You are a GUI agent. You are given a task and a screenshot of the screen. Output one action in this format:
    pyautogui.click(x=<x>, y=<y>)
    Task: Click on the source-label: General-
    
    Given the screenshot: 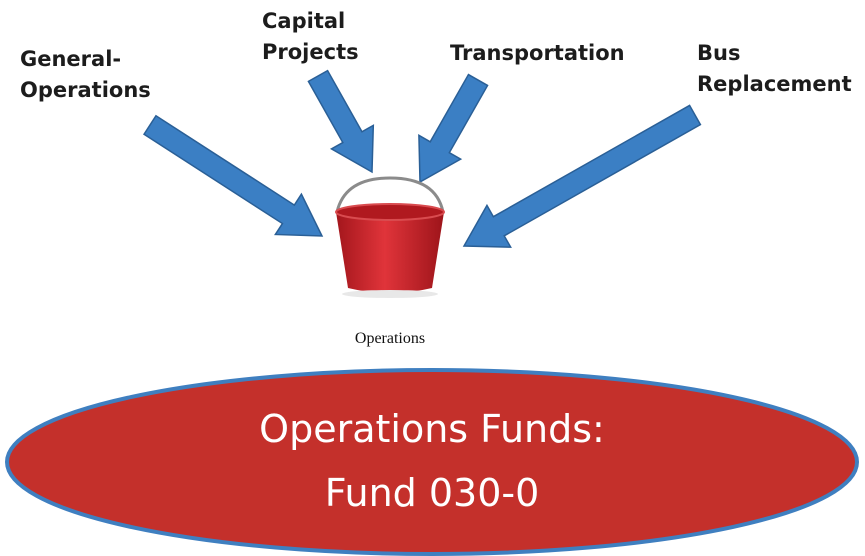 What is the action you would take?
    pyautogui.click(x=70, y=59)
    